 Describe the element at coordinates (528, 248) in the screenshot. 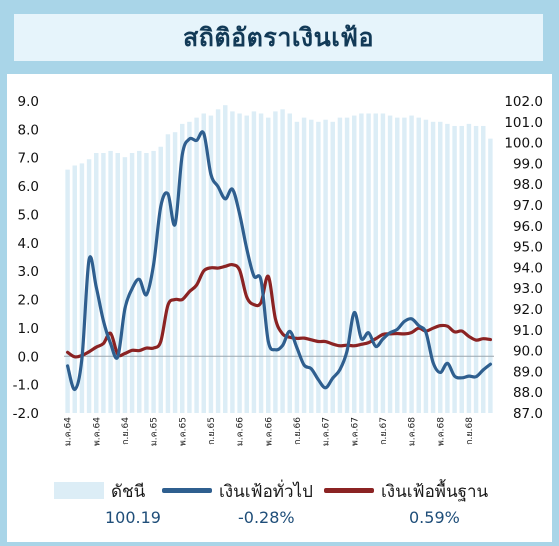

I see `right-axis-tick-label: 95.0` at that location.